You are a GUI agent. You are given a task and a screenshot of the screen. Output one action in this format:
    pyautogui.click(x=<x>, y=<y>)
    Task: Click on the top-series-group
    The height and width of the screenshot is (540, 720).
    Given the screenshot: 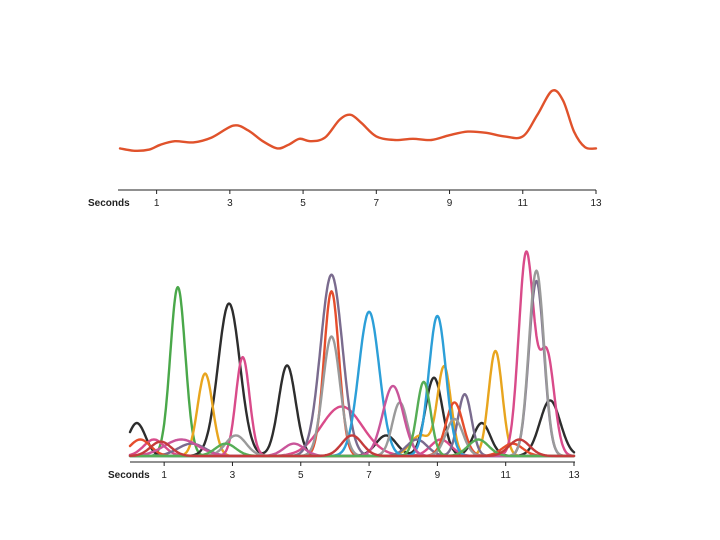 What is the action you would take?
    pyautogui.click(x=358, y=121)
    